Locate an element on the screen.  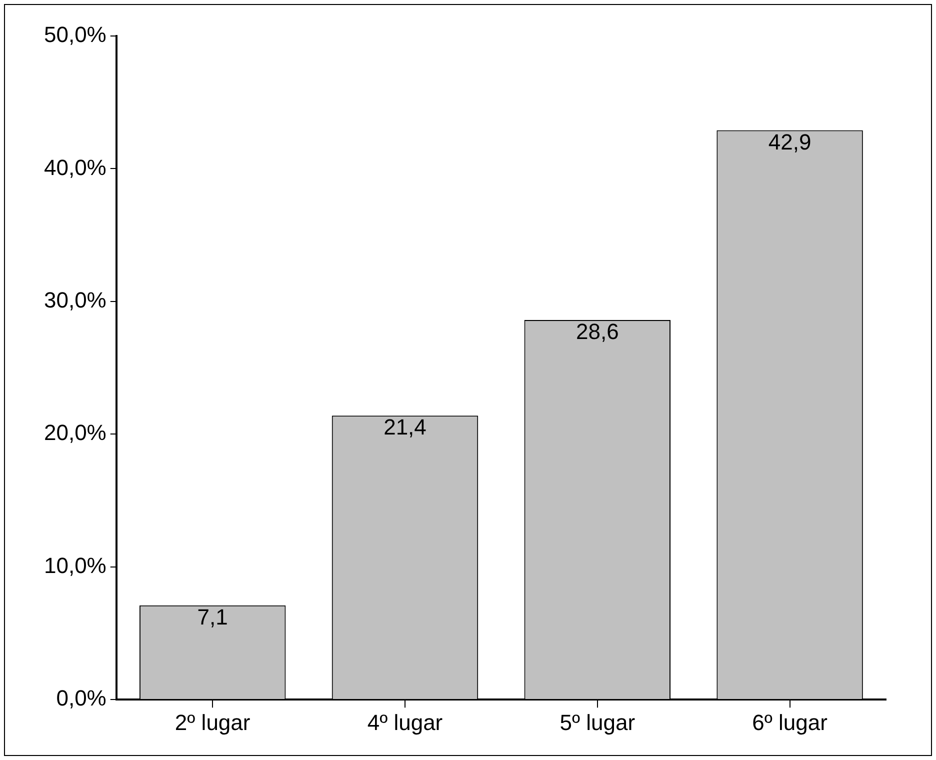
x-tick-label: 6º lugar is located at coordinates (790, 722).